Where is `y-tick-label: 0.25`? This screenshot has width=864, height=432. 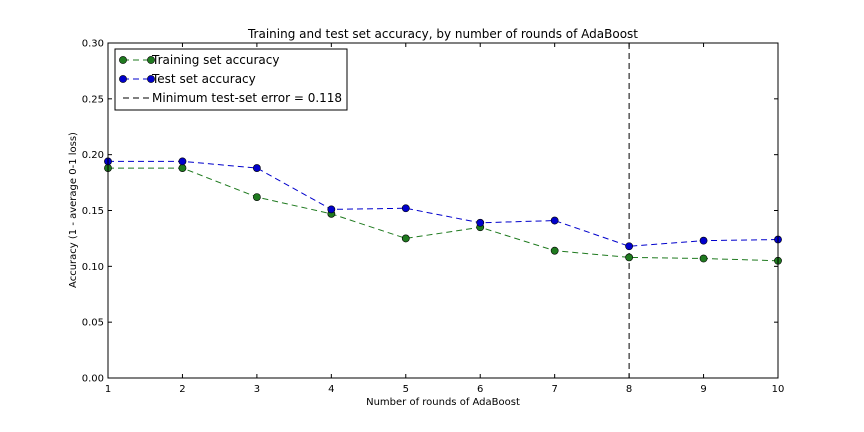
y-tick-label: 0.25 is located at coordinates (93, 99).